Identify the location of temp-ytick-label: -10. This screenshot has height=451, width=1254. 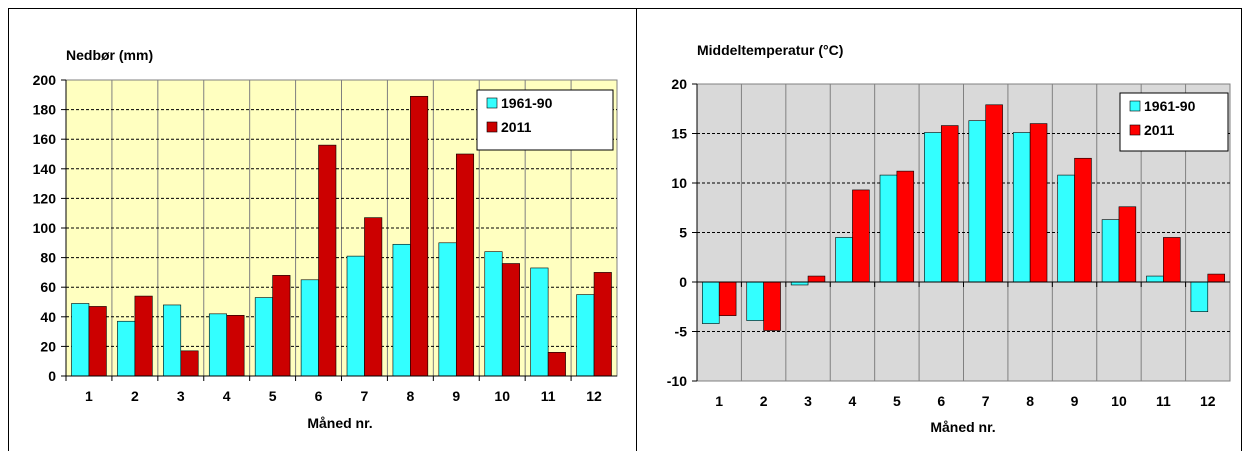
(677, 381).